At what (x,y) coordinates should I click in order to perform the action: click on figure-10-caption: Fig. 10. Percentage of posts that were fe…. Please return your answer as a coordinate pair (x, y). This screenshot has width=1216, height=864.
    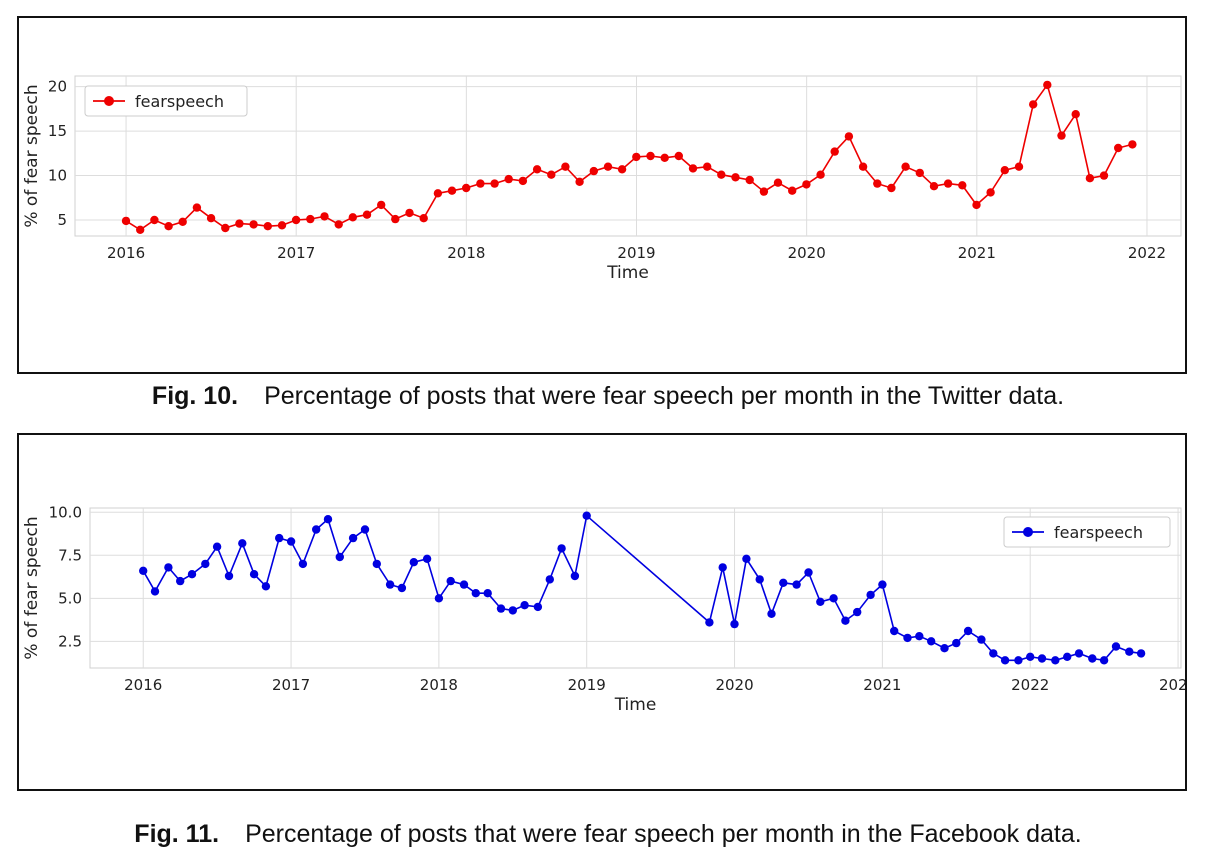
    Looking at the image, I should click on (608, 396).